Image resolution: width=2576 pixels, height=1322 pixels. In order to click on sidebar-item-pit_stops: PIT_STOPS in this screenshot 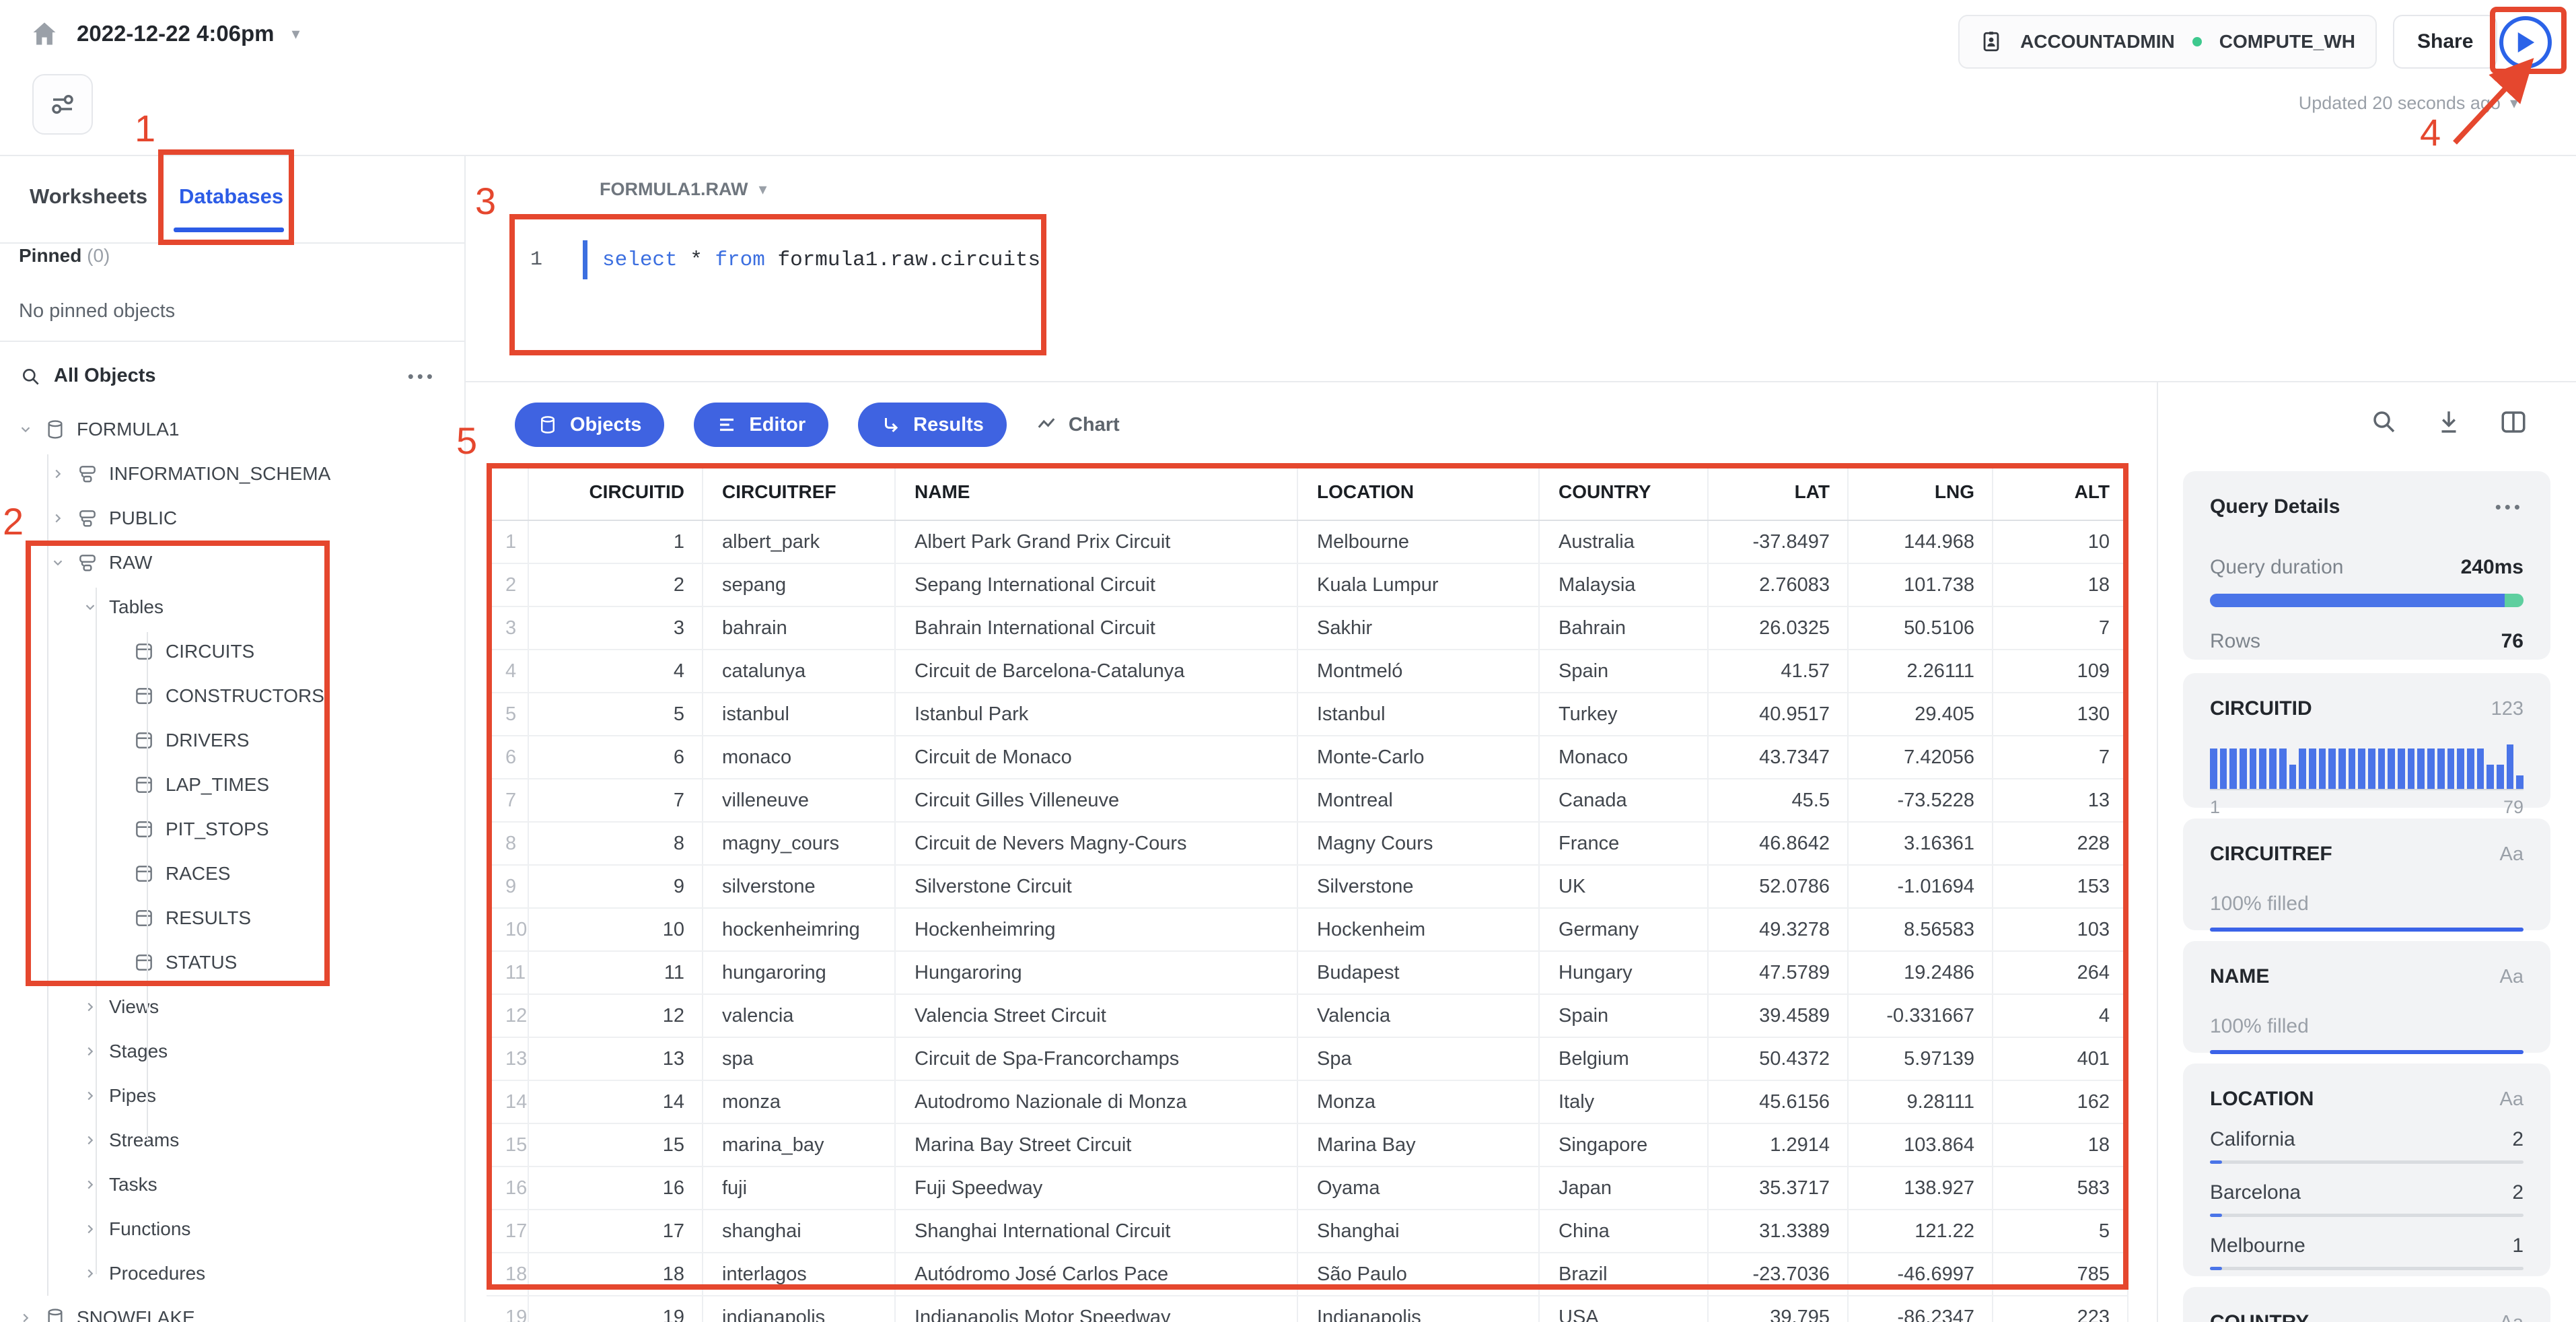, I will do `click(232, 829)`.